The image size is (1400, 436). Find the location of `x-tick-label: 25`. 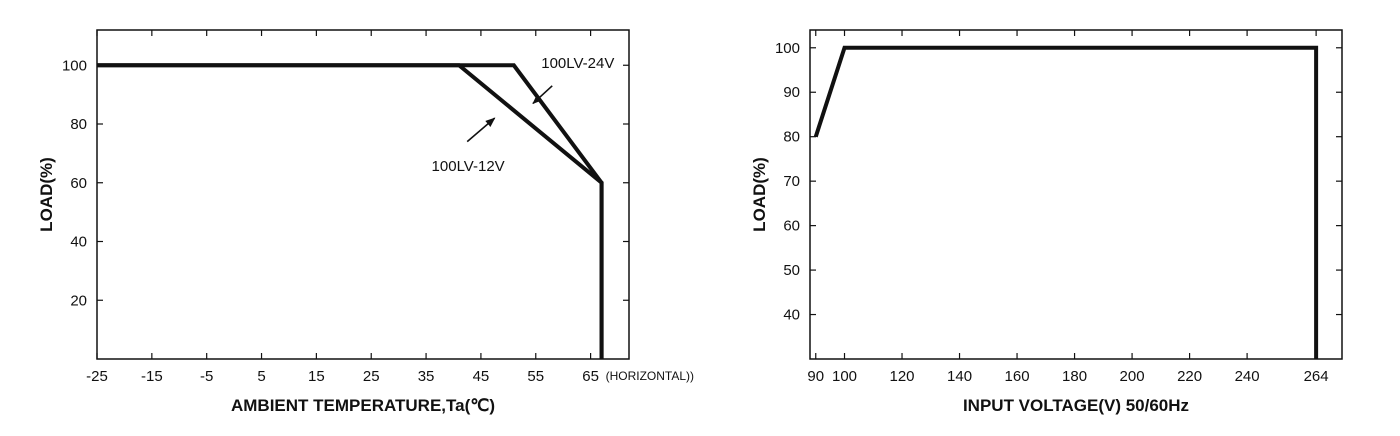

x-tick-label: 25 is located at coordinates (371, 376).